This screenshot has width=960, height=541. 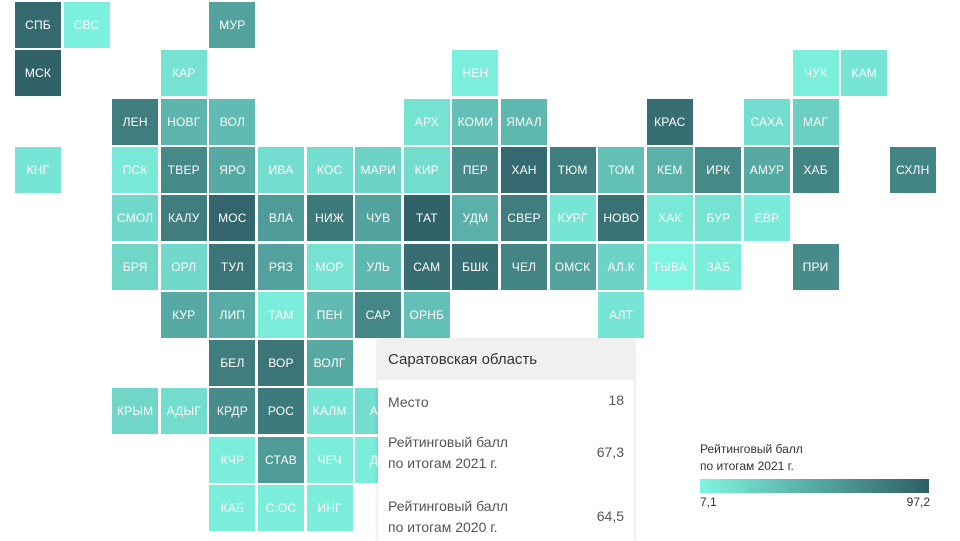 I want to click on legend-max-label: 97,2, so click(x=918, y=502).